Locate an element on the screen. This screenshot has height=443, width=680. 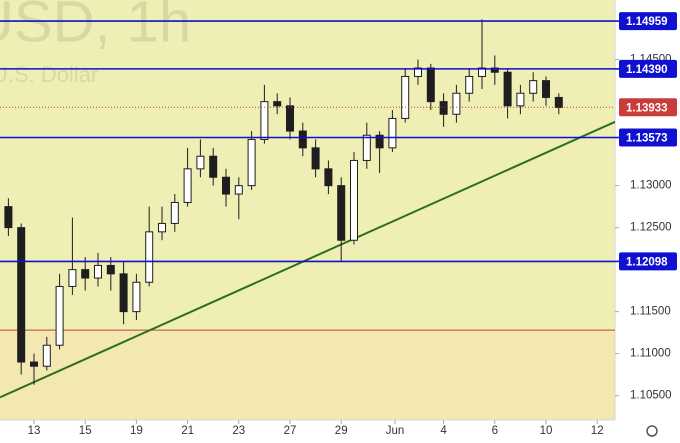
x-tick-label: 23 is located at coordinates (238, 431).